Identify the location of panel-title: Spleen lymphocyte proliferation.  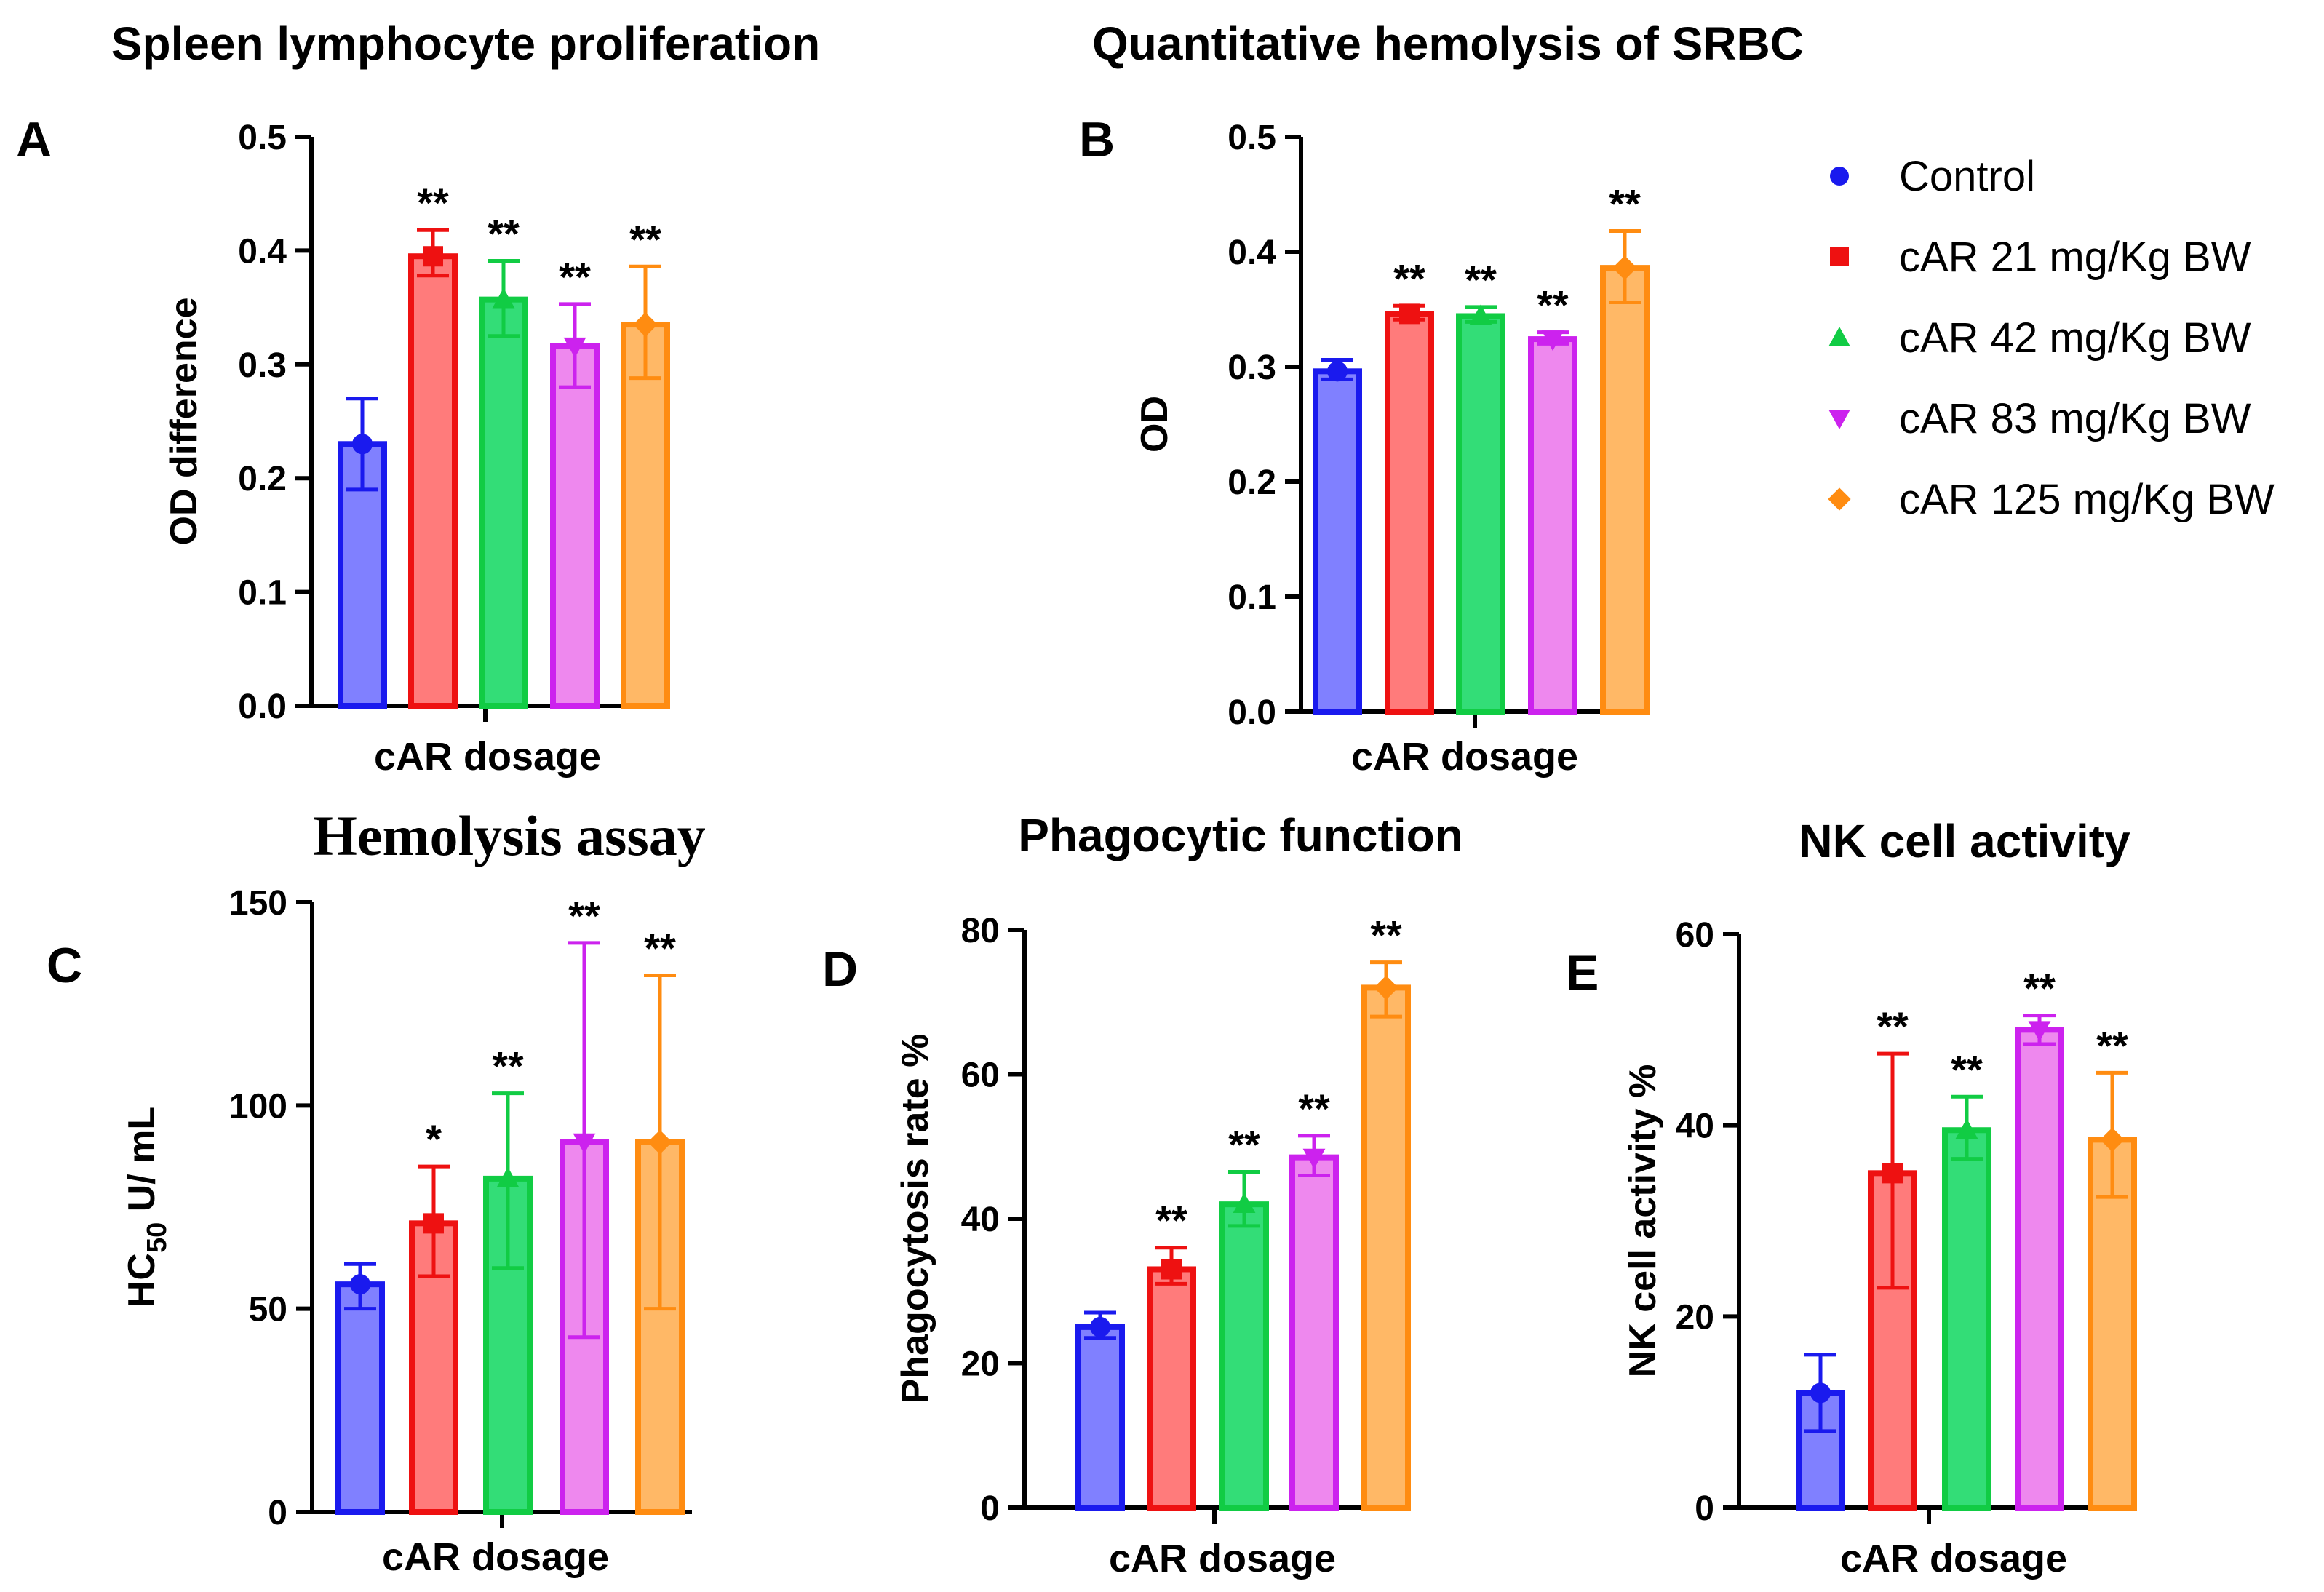
(465, 43).